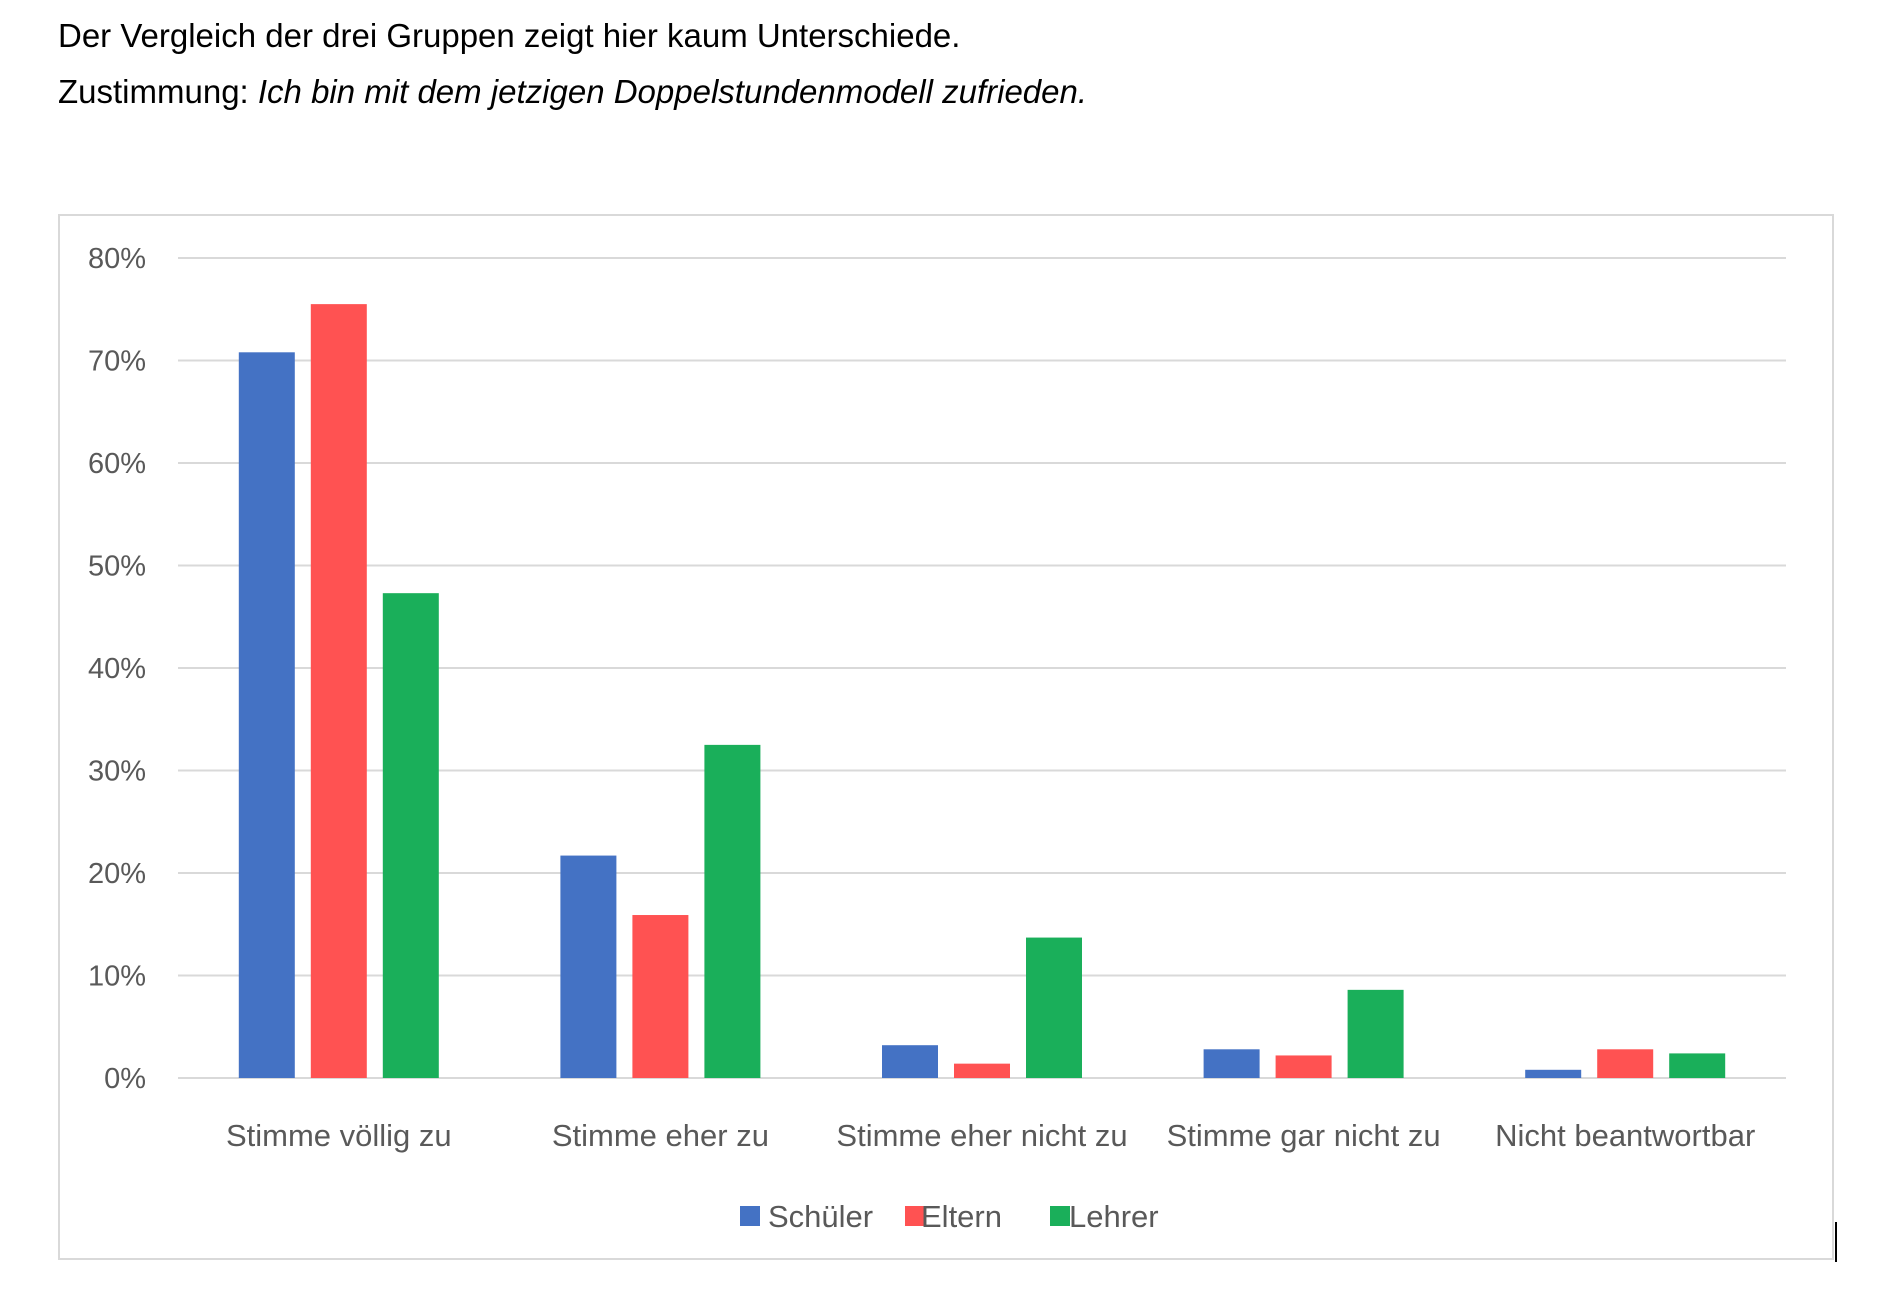 The height and width of the screenshot is (1292, 1886). What do you see at coordinates (117, 977) in the screenshot?
I see `y-tick-label: 10%` at bounding box center [117, 977].